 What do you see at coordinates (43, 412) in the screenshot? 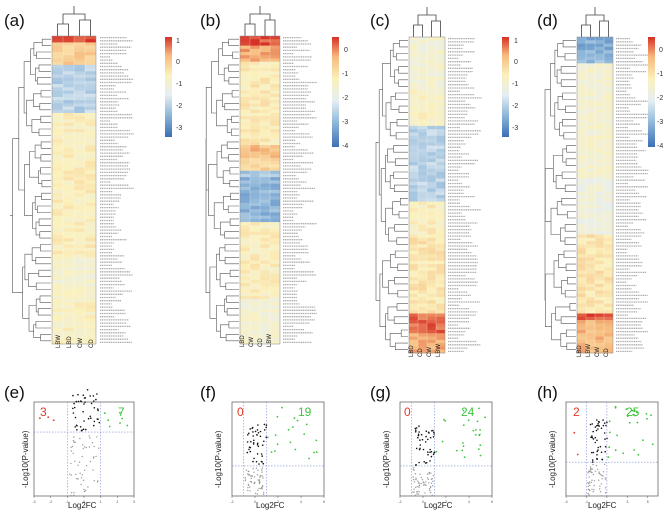
I see `down-count: 3` at bounding box center [43, 412].